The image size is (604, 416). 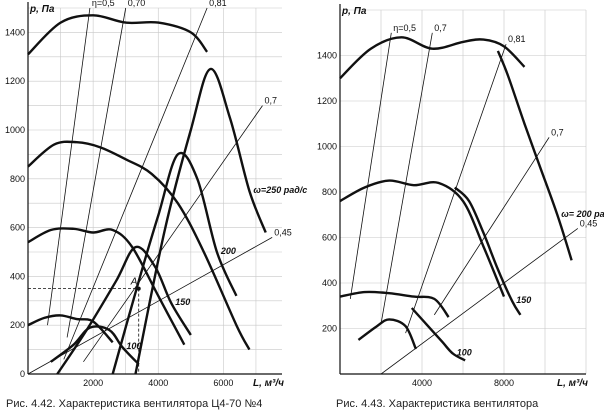 I want to click on chart-caption-right: Рис. 4.43. Характеристика вентилятора, so click(x=437, y=404).